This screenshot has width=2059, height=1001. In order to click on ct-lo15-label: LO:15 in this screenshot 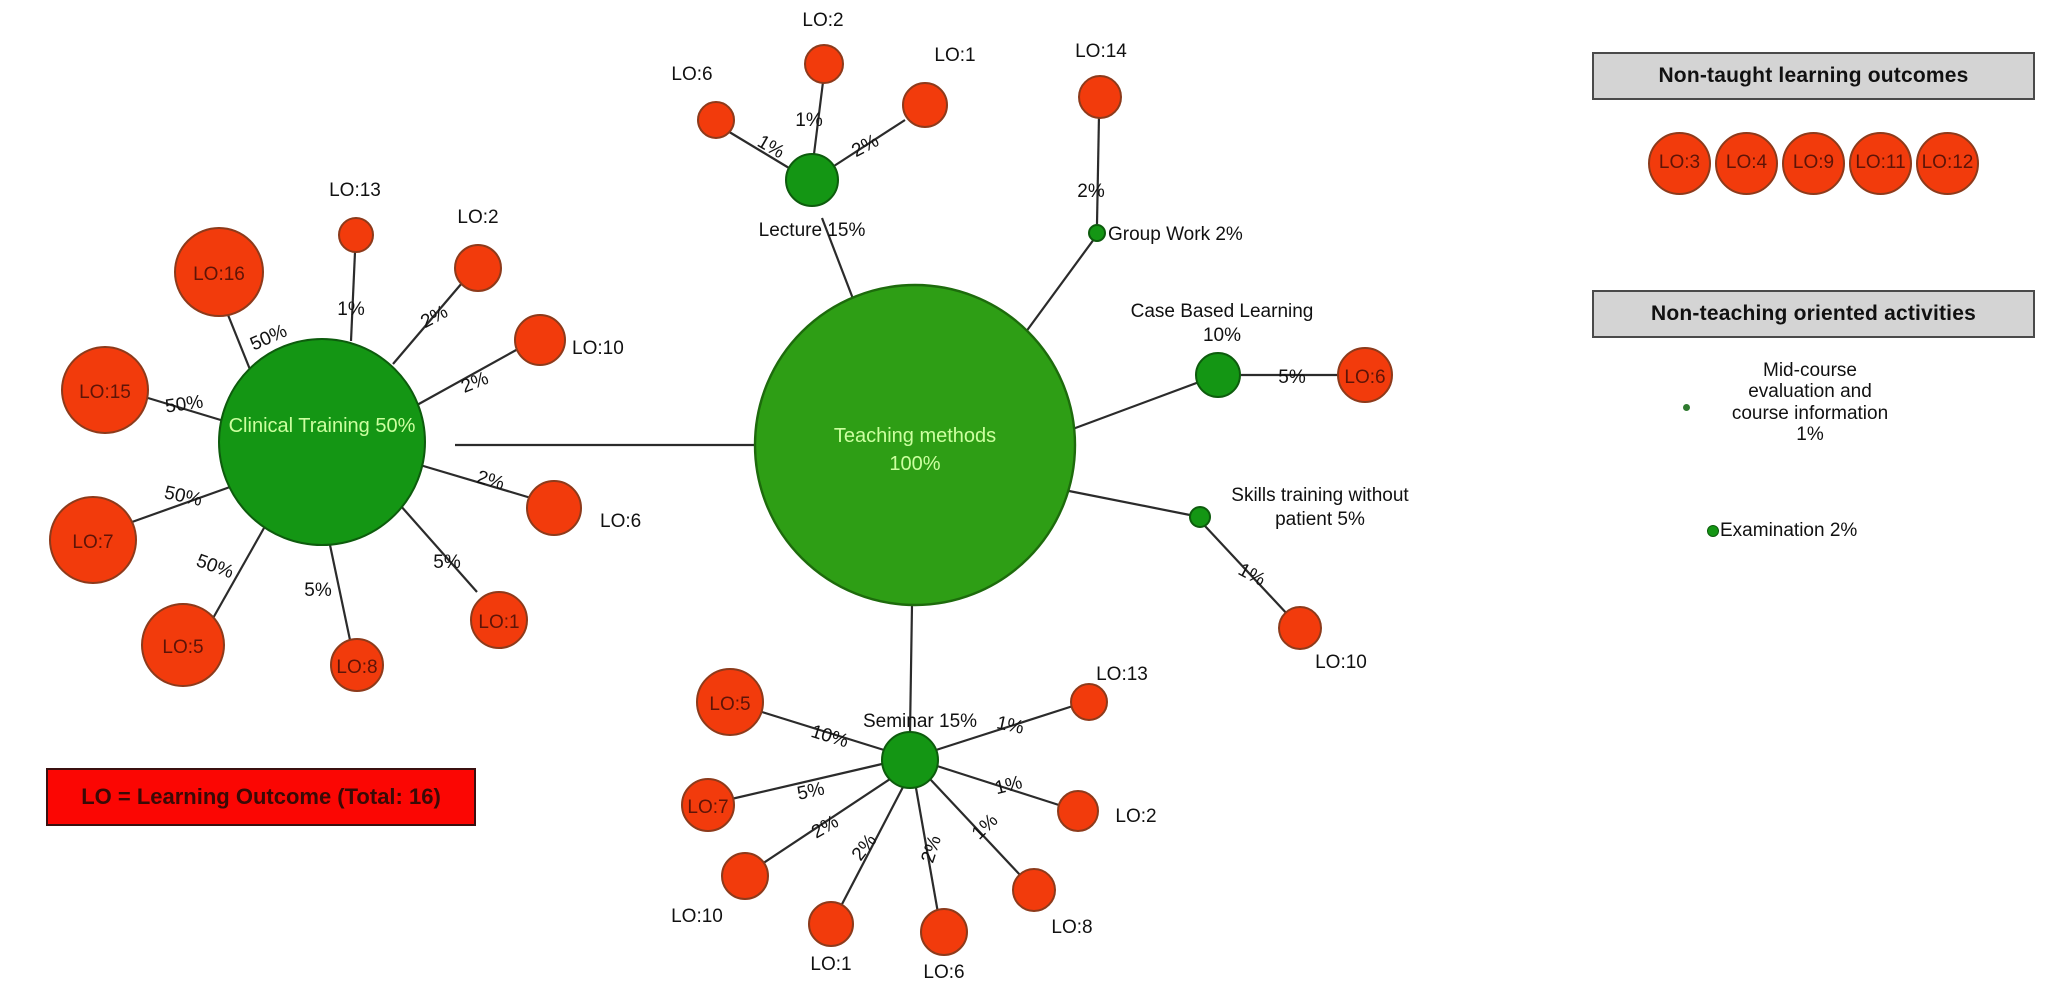, I will do `click(105, 392)`.